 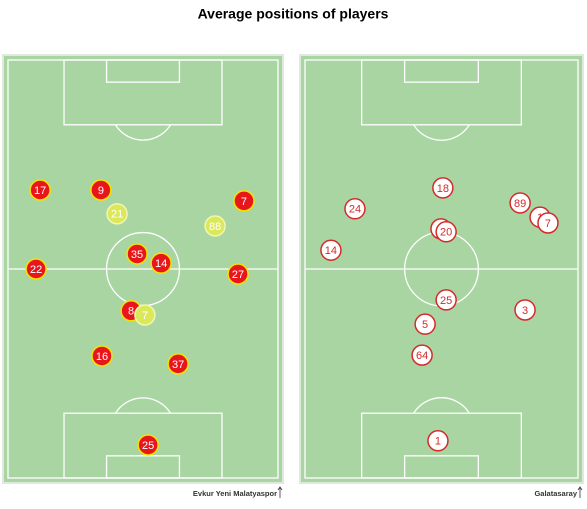 I want to click on team-caption: Galatasaray, so click(x=555, y=493).